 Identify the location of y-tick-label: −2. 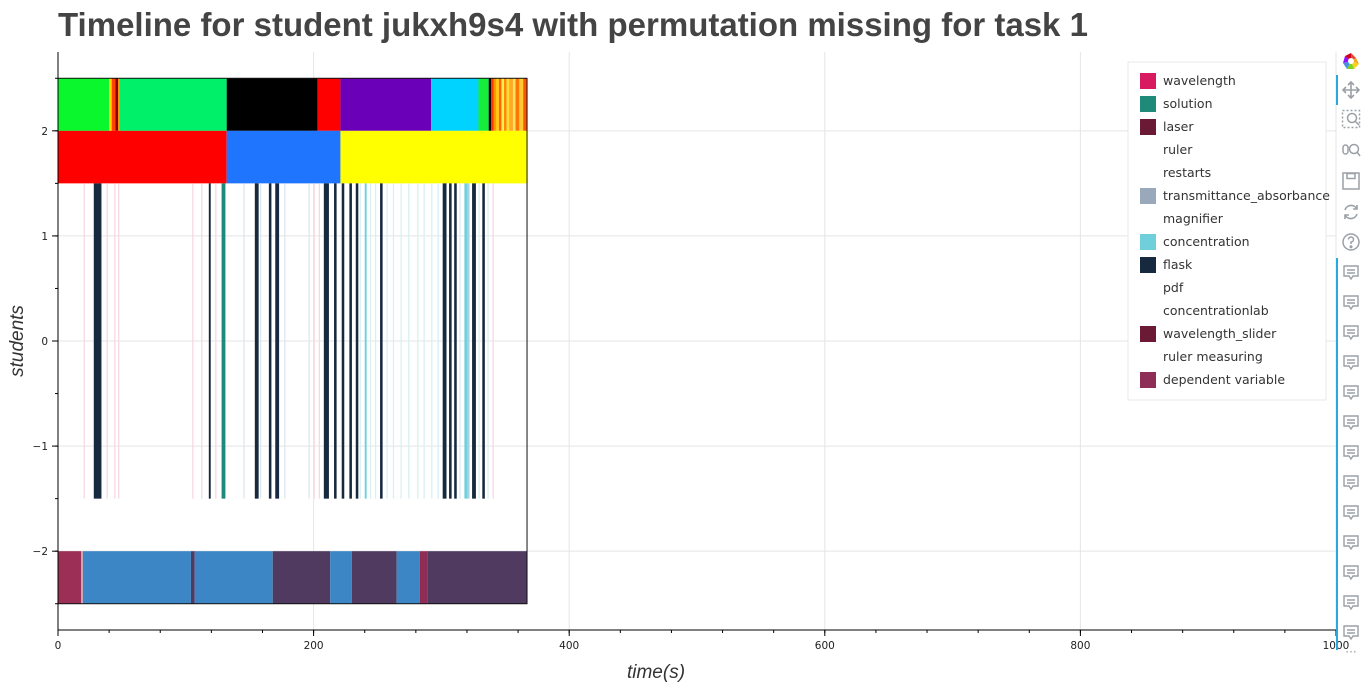
(40, 552).